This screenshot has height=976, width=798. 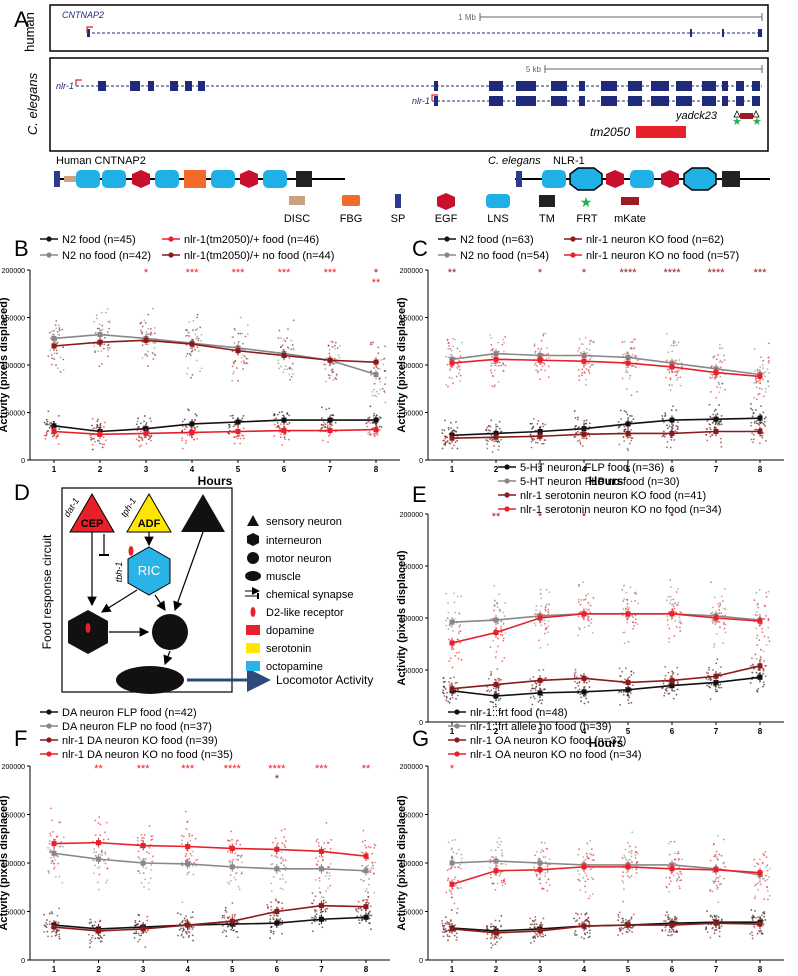 I want to click on x-tick-label: 2, so click(x=496, y=731).